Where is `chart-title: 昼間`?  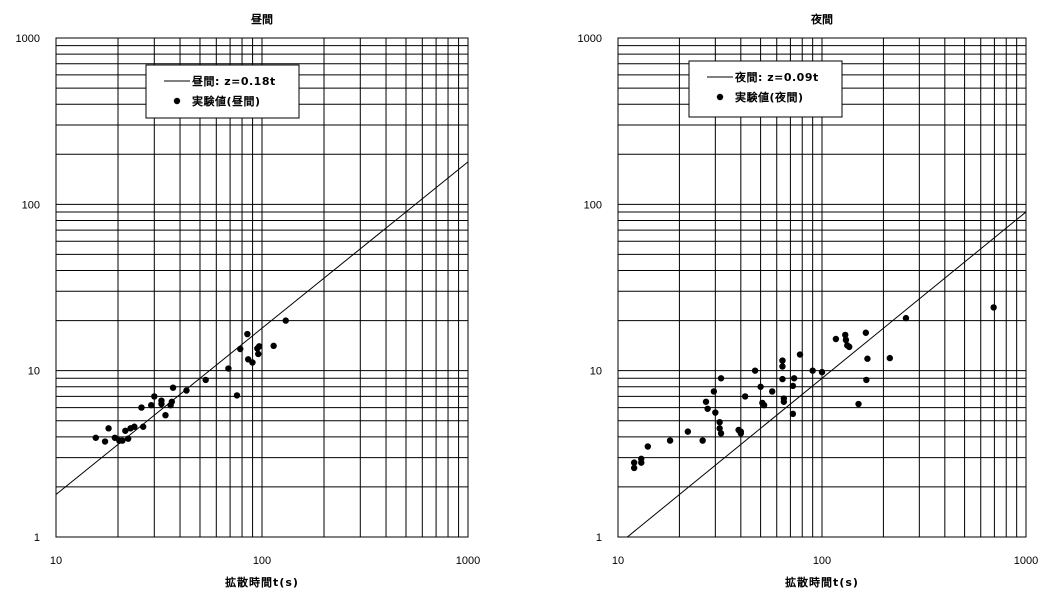
chart-title: 昼間 is located at coordinates (261, 19).